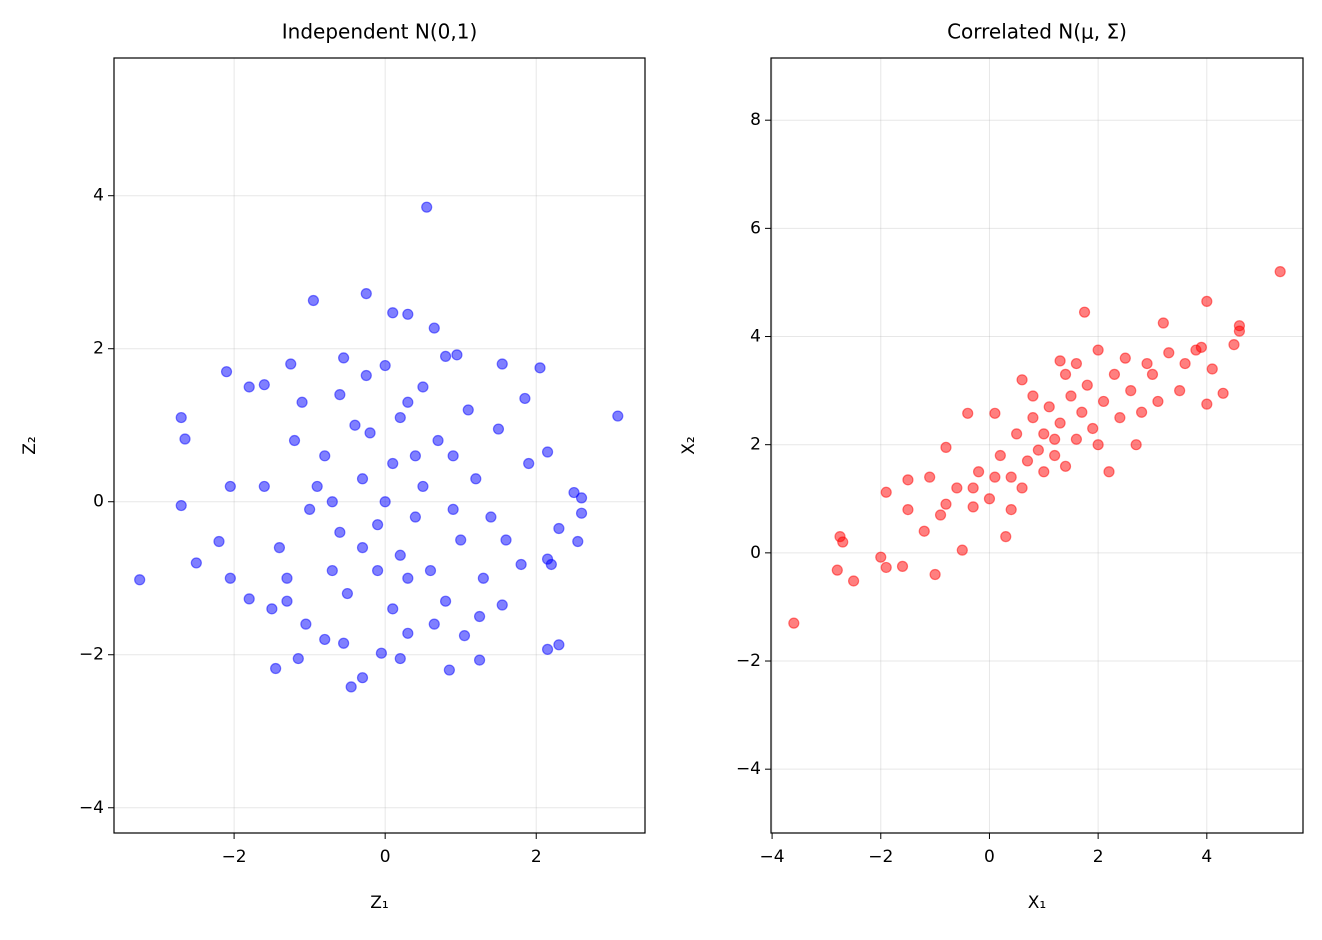 This screenshot has height=940, width=1322. I want to click on x-tick-label: 4, so click(1206, 857).